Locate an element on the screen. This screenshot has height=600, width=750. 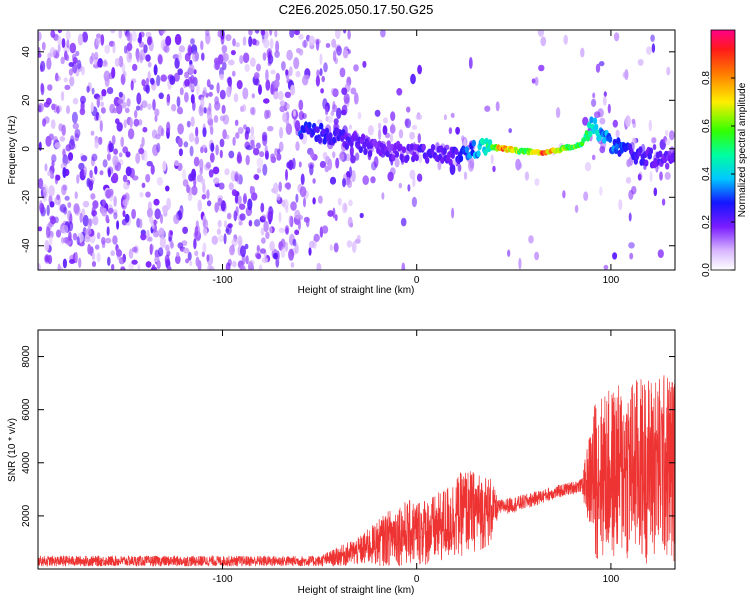
spectrogram-x-label: Height of straight line (km) is located at coordinates (356, 290).